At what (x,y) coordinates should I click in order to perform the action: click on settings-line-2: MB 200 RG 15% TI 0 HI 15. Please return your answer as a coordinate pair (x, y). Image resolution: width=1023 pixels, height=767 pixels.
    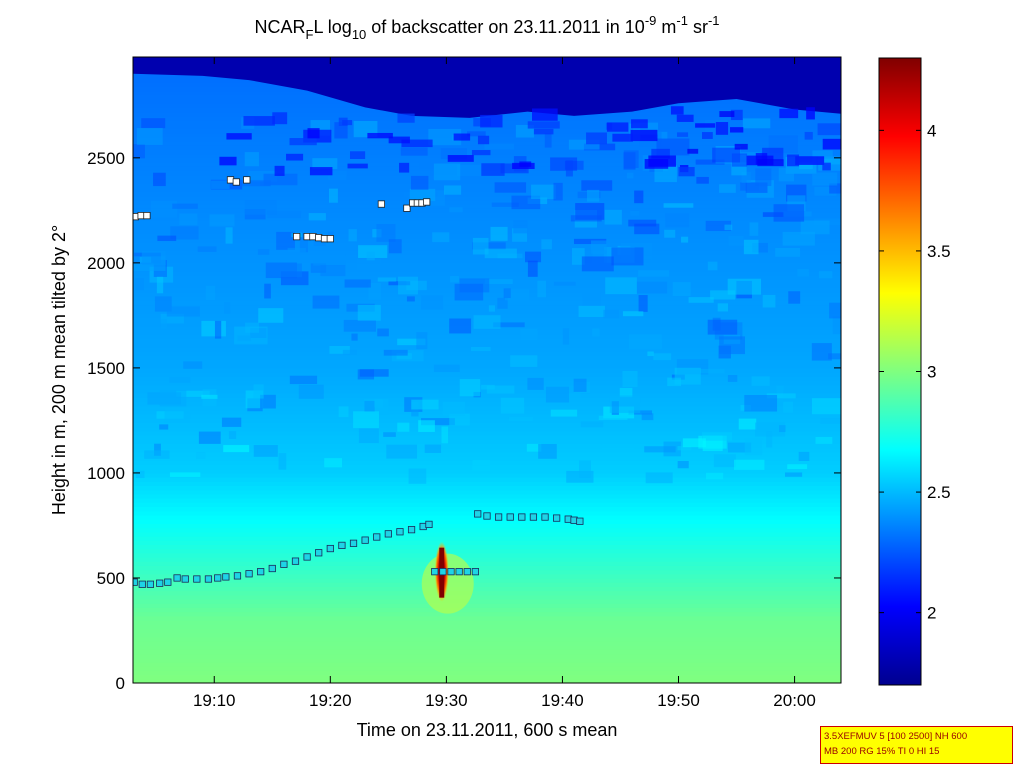
    Looking at the image, I should click on (882, 751).